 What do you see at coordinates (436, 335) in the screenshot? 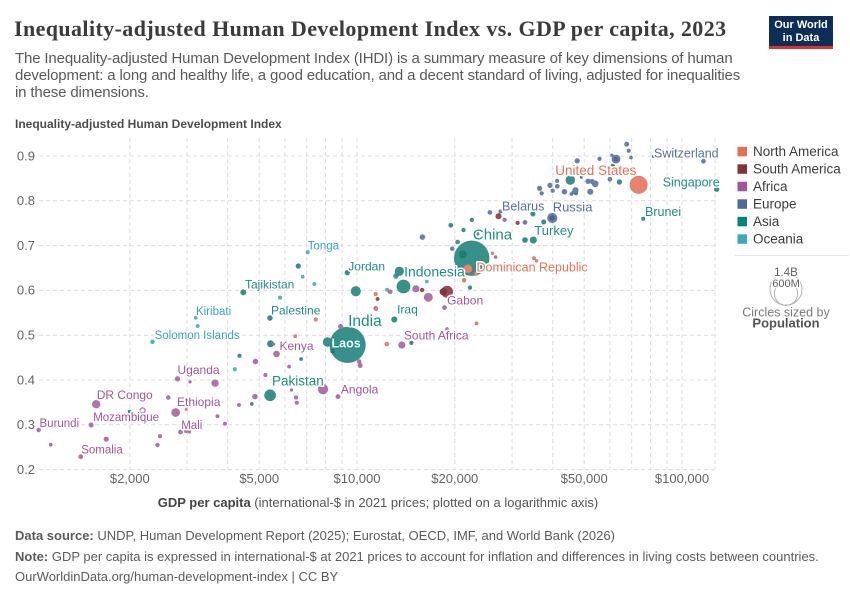
I see `svg-text: South Africa` at bounding box center [436, 335].